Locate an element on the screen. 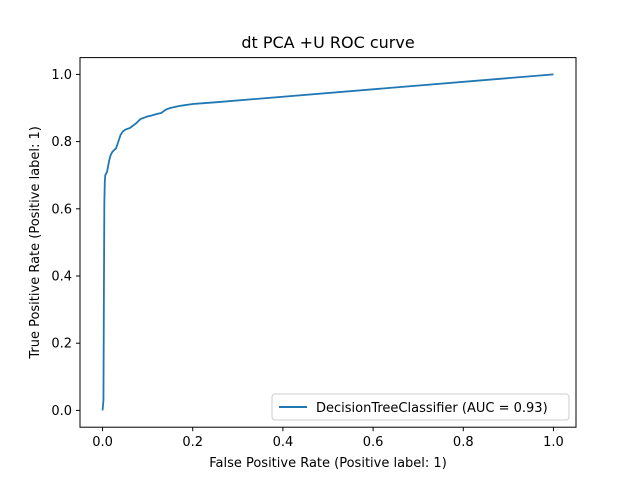  legend: DecisionTreeClassifier (AUC = 0.93) is located at coordinates (420, 407).